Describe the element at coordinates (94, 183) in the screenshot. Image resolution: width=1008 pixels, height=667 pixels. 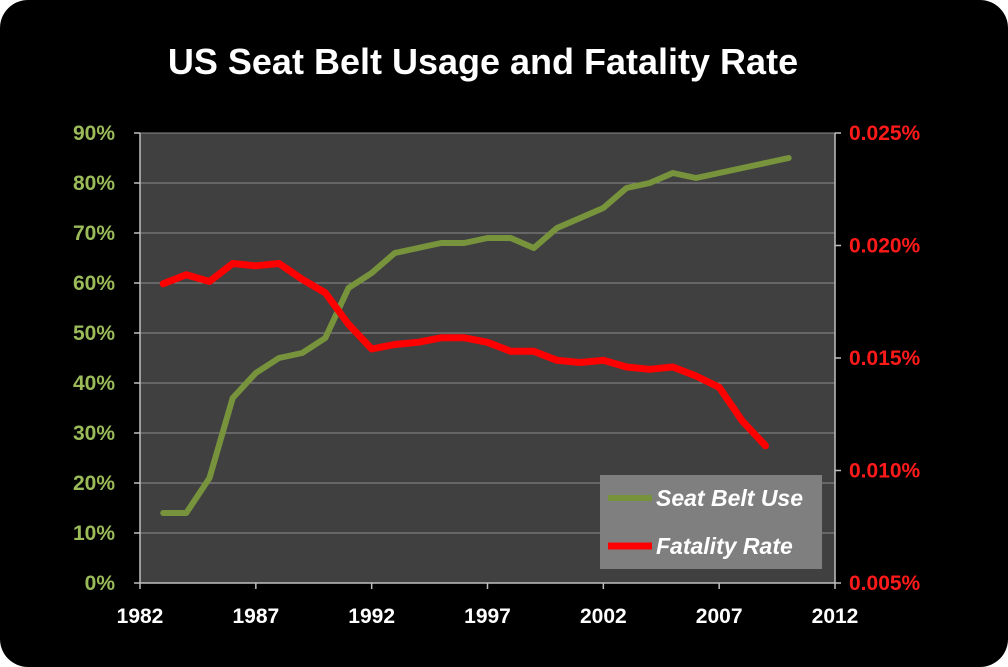
I see `left-axis-tick-label: 80%` at that location.